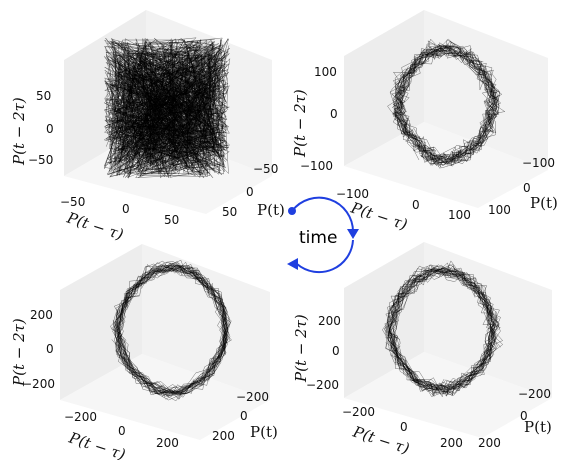 This screenshot has height=460, width=577. Describe the element at coordinates (292, 264) in the screenshot. I see `time-cycle-arrowhead-left` at that location.